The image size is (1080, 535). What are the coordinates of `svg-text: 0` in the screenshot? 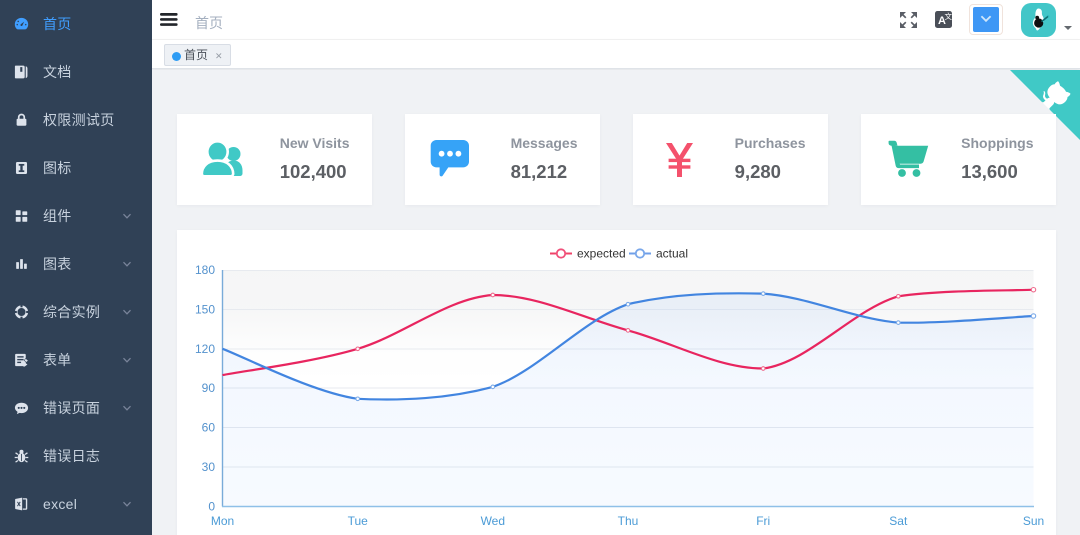 It's located at (211, 507).